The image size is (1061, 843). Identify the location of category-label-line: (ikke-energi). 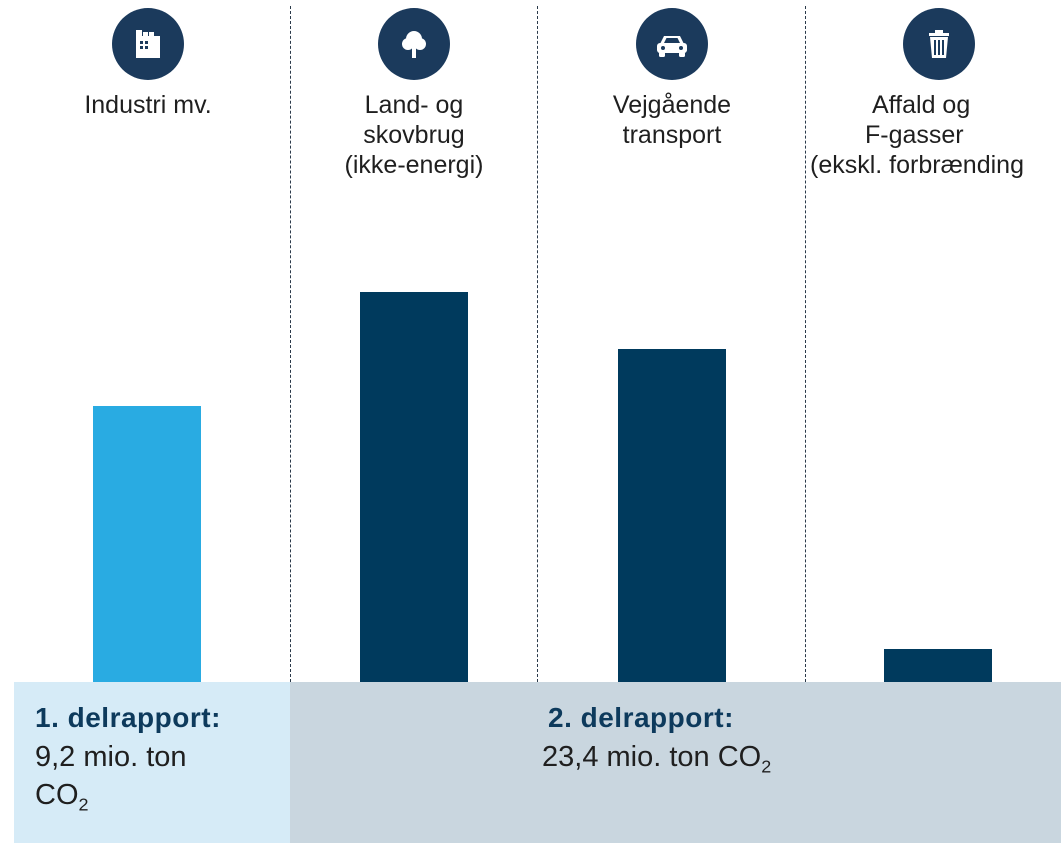
(414, 165).